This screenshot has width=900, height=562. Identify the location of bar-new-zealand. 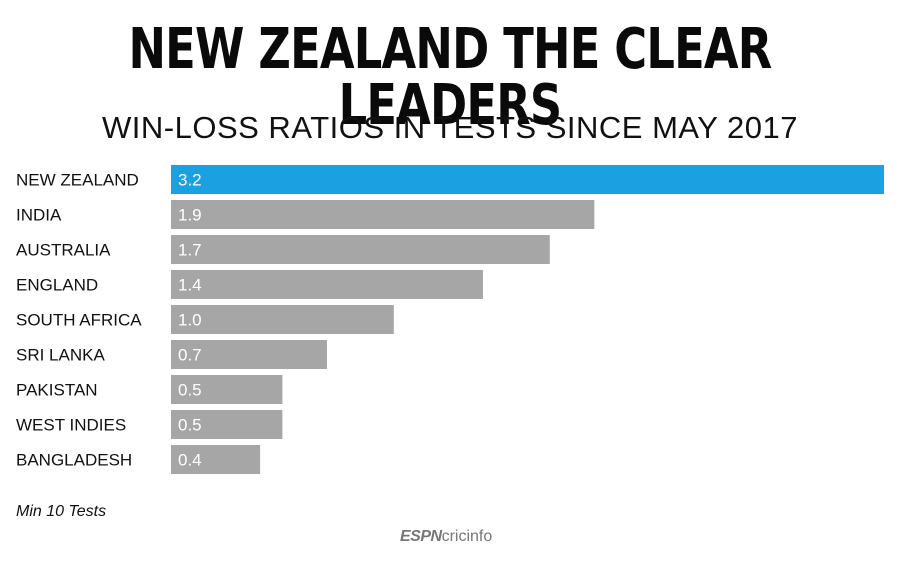
(527, 179).